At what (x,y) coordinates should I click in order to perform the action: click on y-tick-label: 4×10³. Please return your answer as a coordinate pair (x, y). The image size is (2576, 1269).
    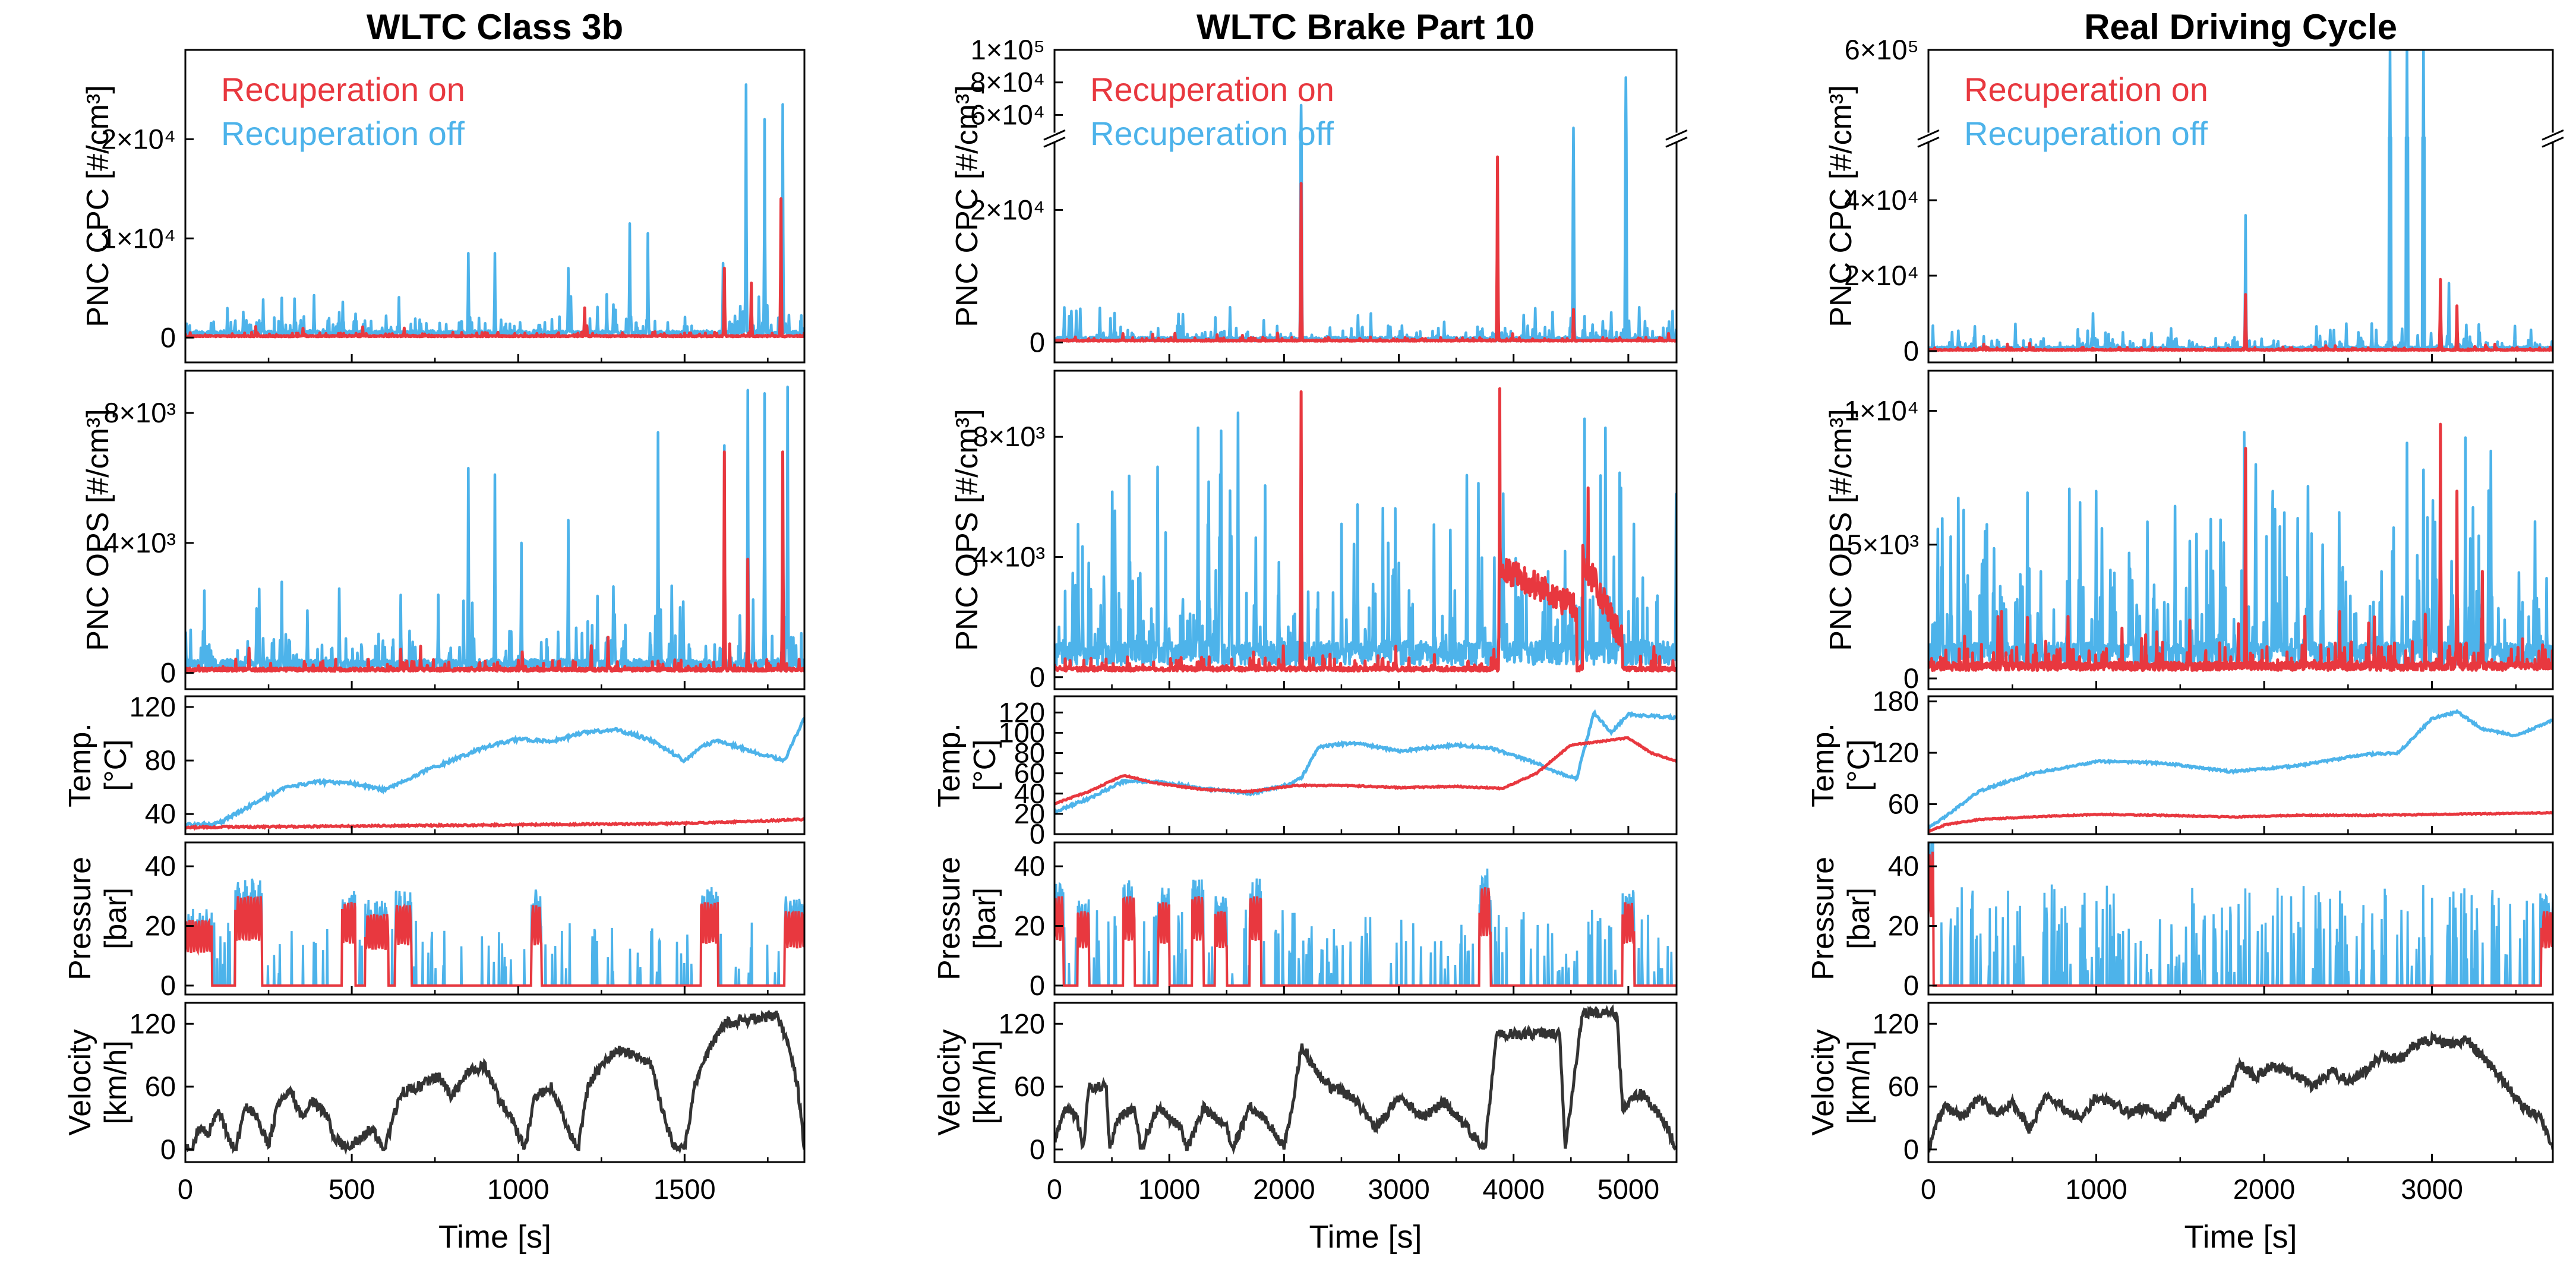
    Looking at the image, I should click on (139, 542).